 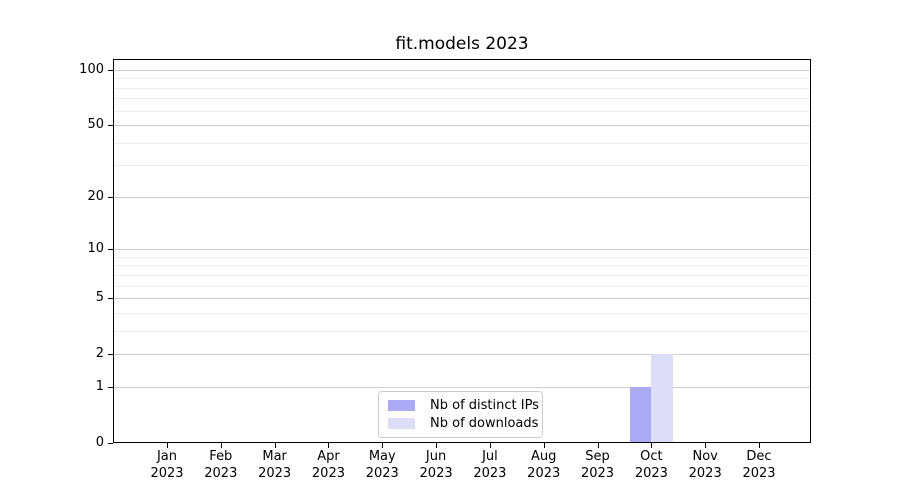 What do you see at coordinates (490, 456) in the screenshot?
I see `x-tick-month: Jul` at bounding box center [490, 456].